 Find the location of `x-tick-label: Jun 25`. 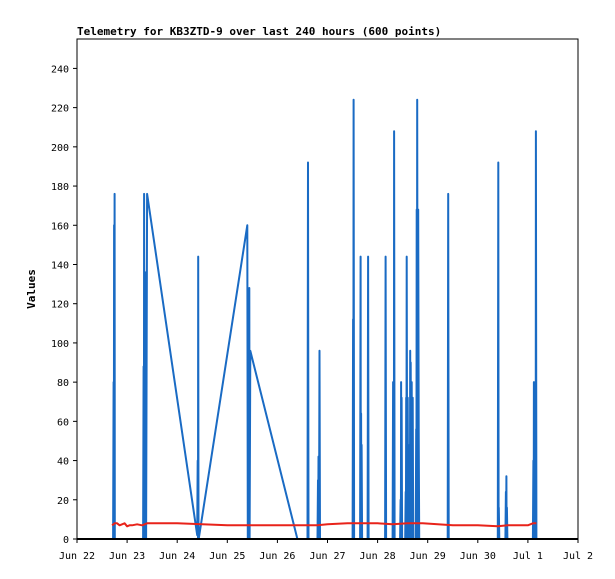

x-tick-label: Jun 25 is located at coordinates (227, 556).